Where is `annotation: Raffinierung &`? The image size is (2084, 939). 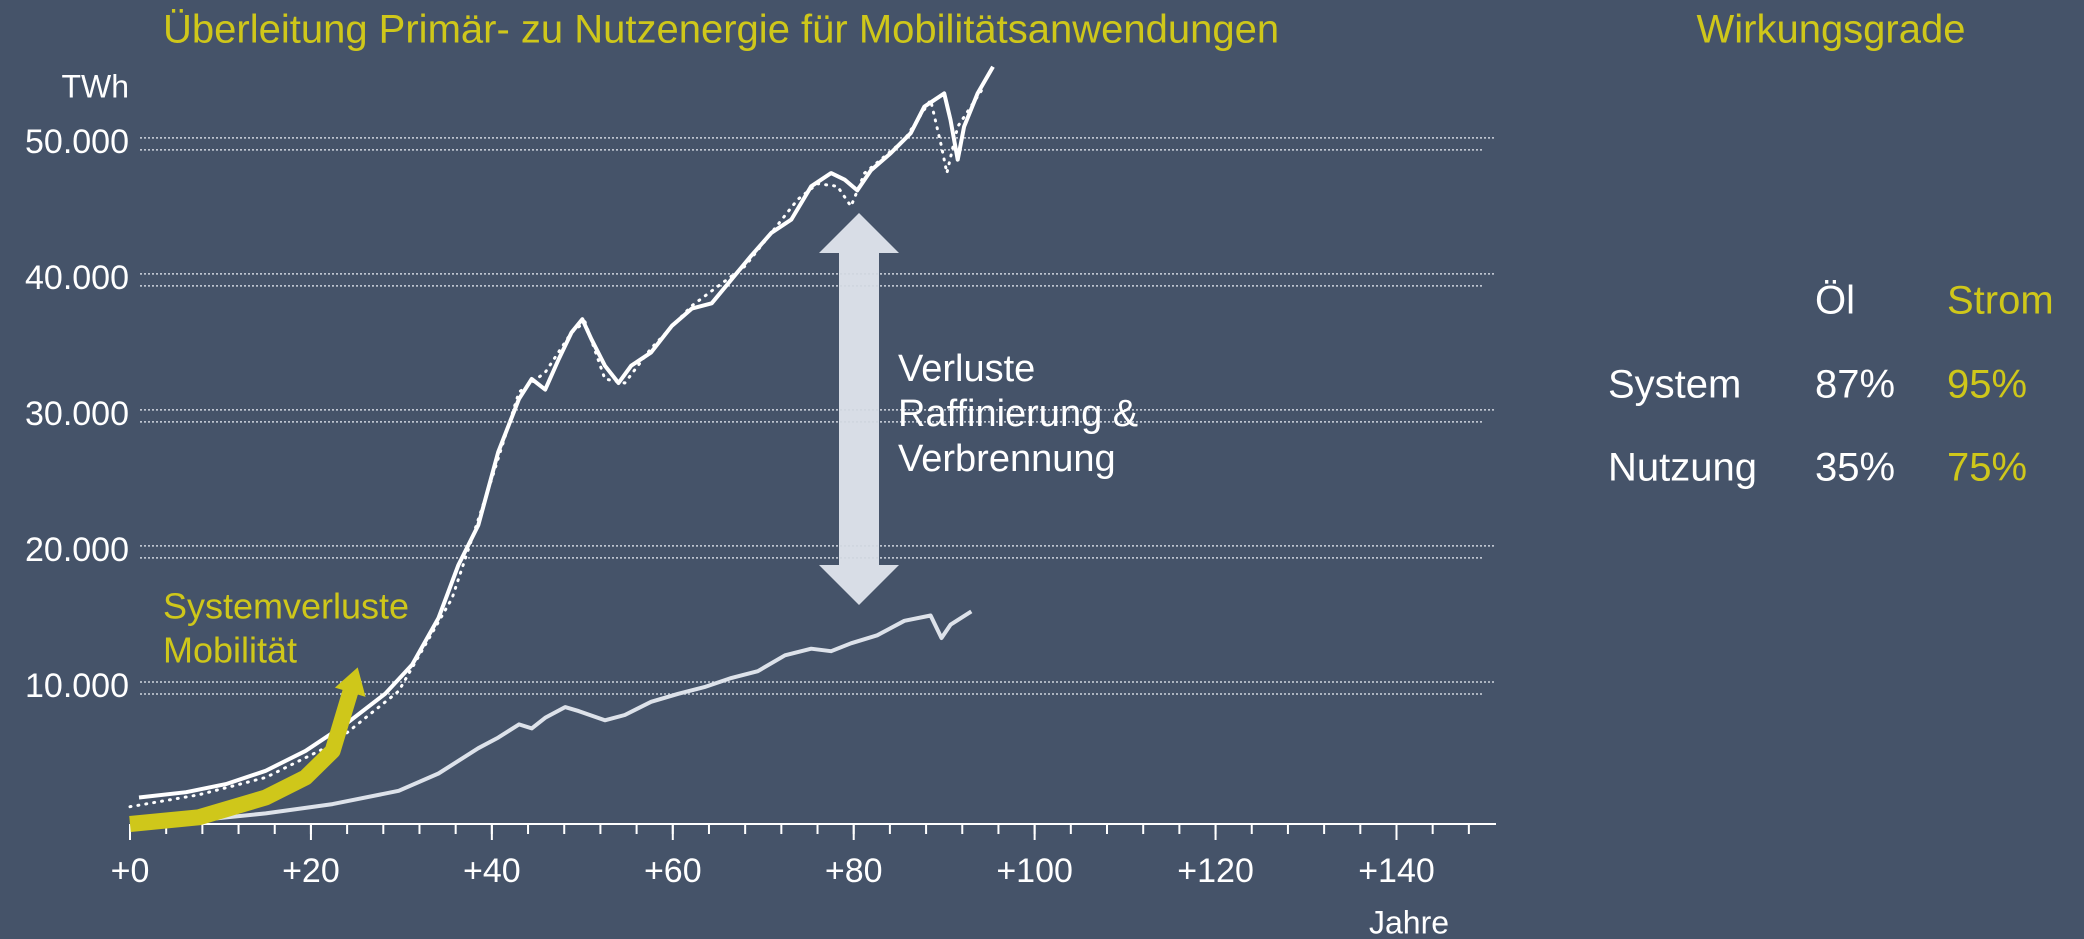 annotation: Raffinierung & is located at coordinates (1018, 414).